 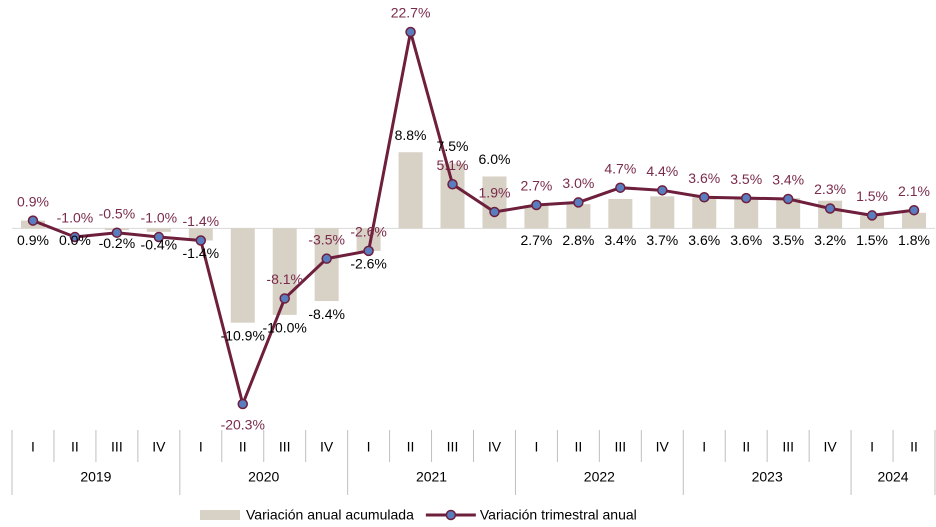 I want to click on year-label: 2024, so click(x=892, y=477).